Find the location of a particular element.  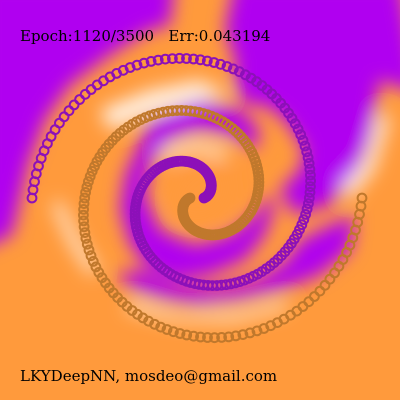

error-label: Err: is located at coordinates (183, 36).